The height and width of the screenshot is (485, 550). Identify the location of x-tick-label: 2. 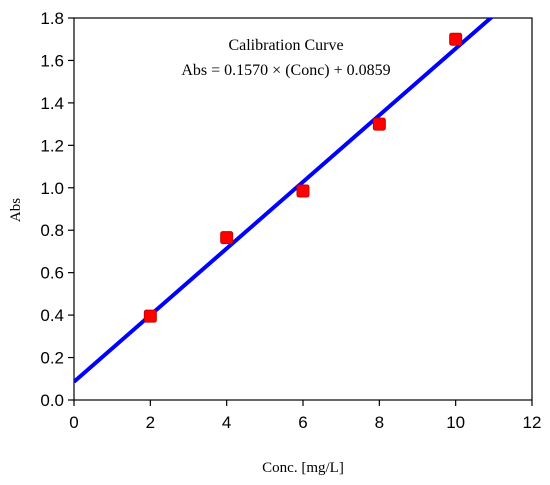
(150, 422).